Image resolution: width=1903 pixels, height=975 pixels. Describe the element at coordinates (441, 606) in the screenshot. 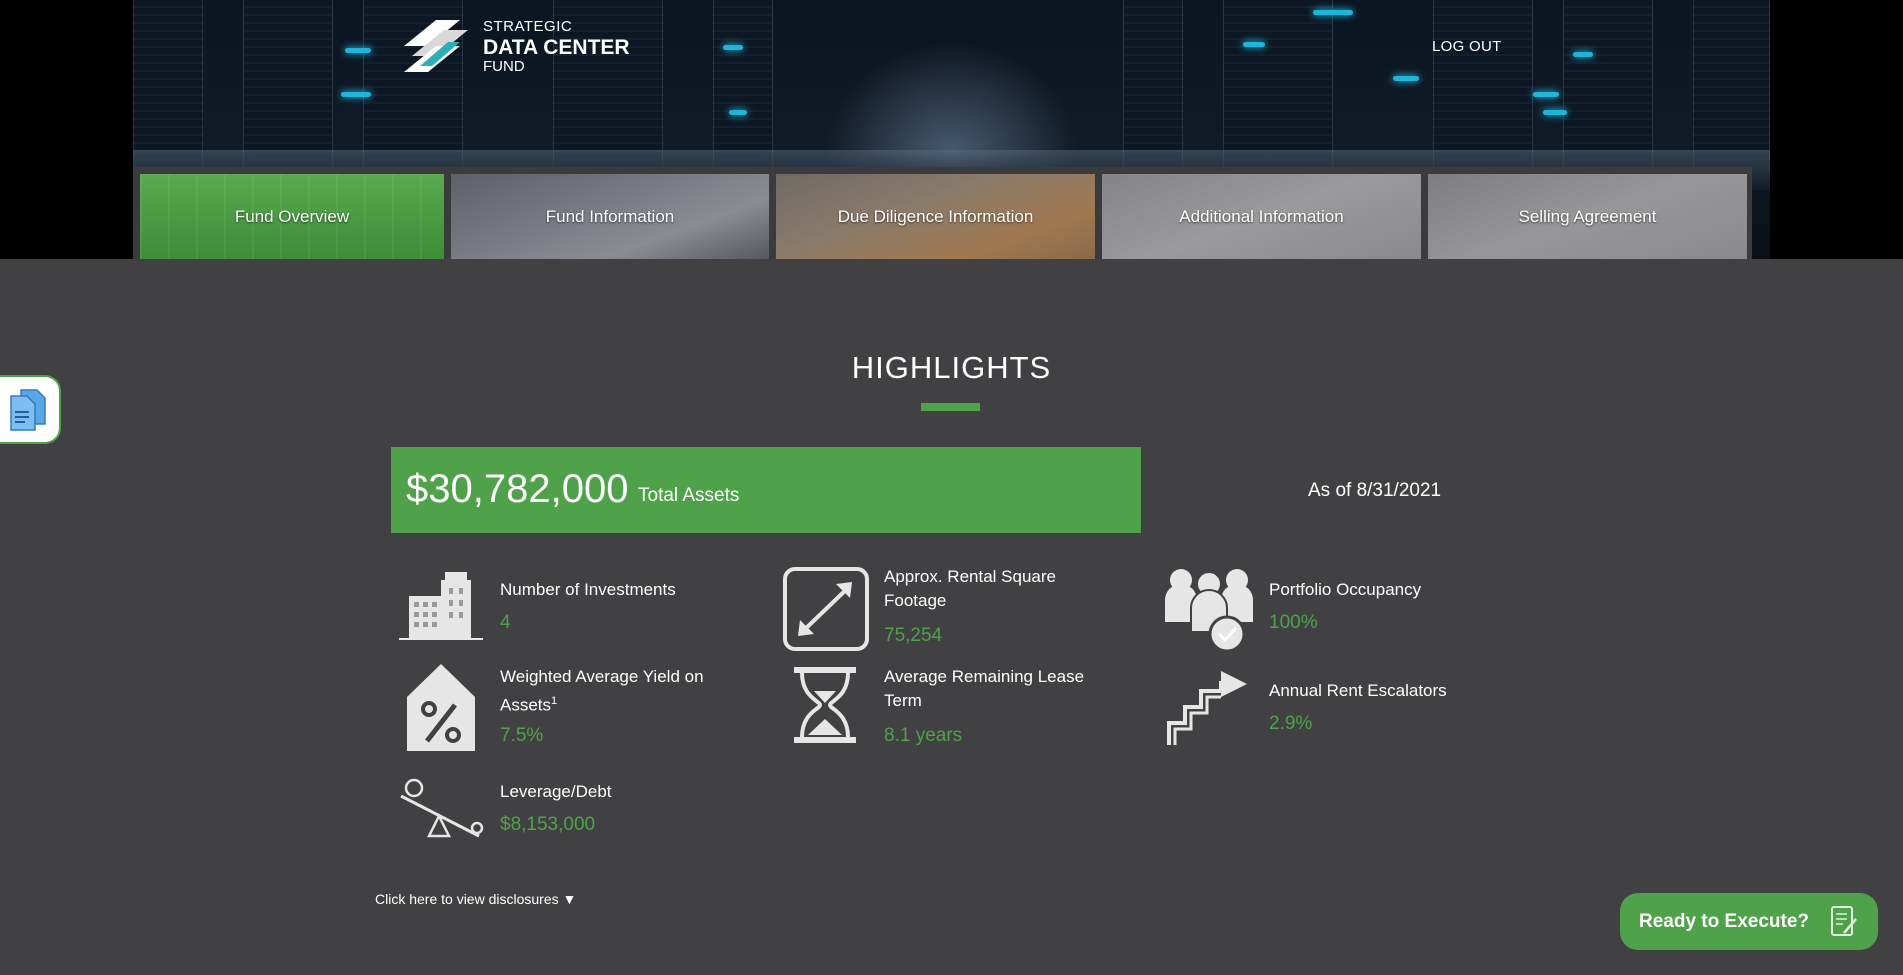

I see `buildings-icon` at that location.